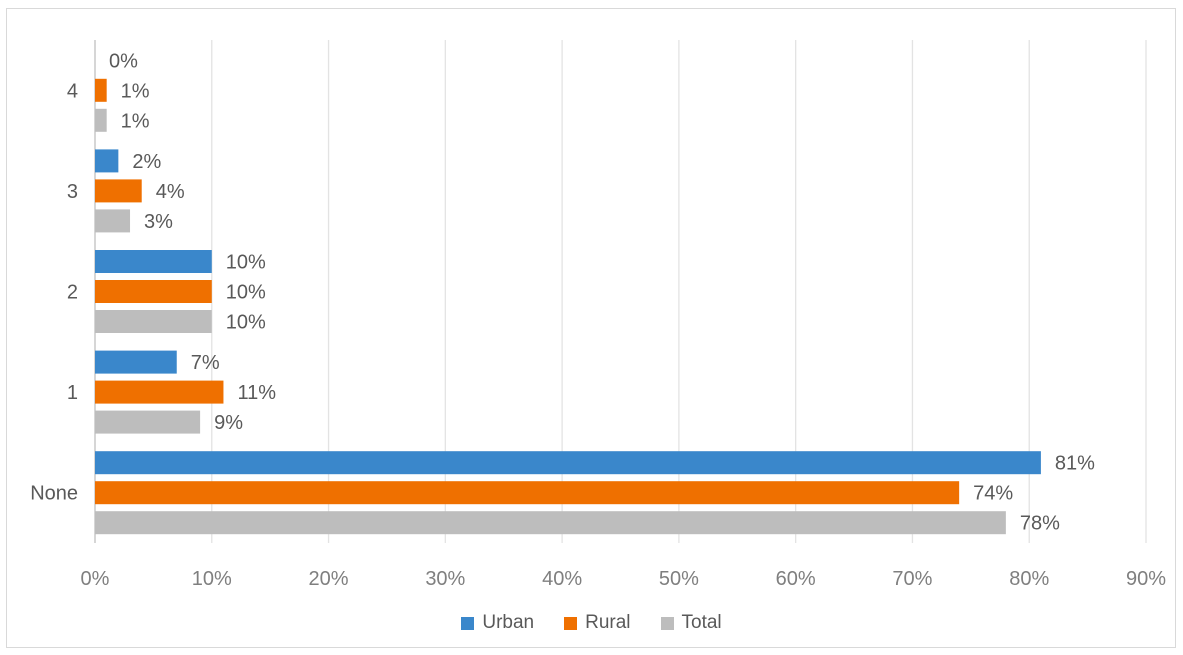  I want to click on legend-item-rural: Rural, so click(597, 623).